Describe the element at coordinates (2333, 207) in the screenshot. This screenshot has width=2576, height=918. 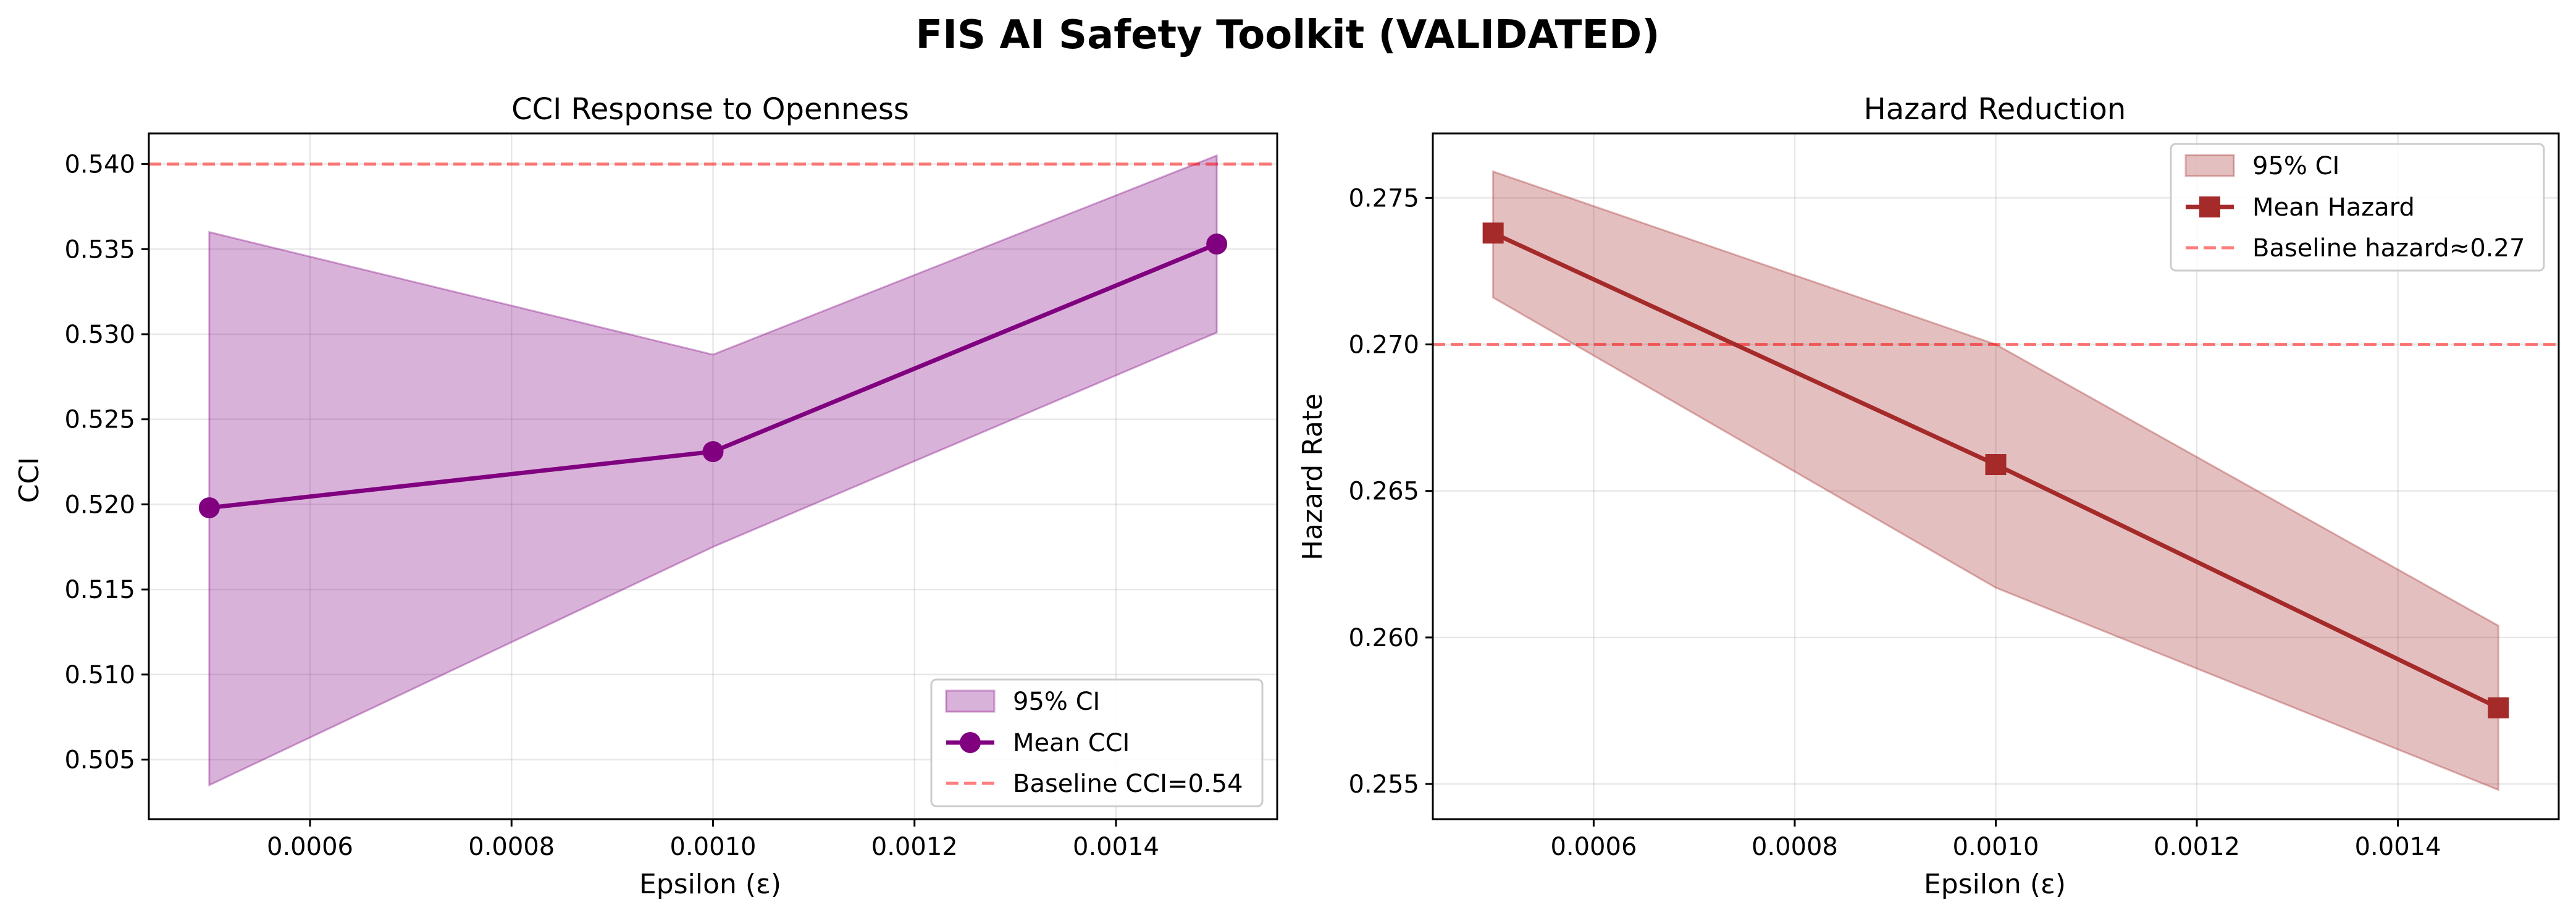
I see `legend-label: Mean Hazard` at that location.